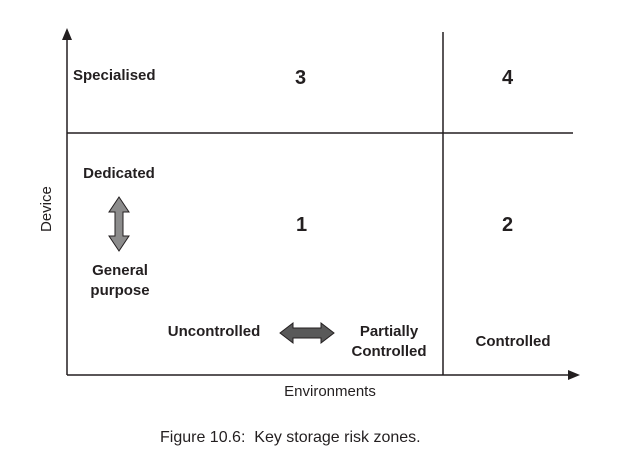 This screenshot has width=644, height=473. Describe the element at coordinates (574, 375) in the screenshot. I see `x-axis-arrowhead` at that location.